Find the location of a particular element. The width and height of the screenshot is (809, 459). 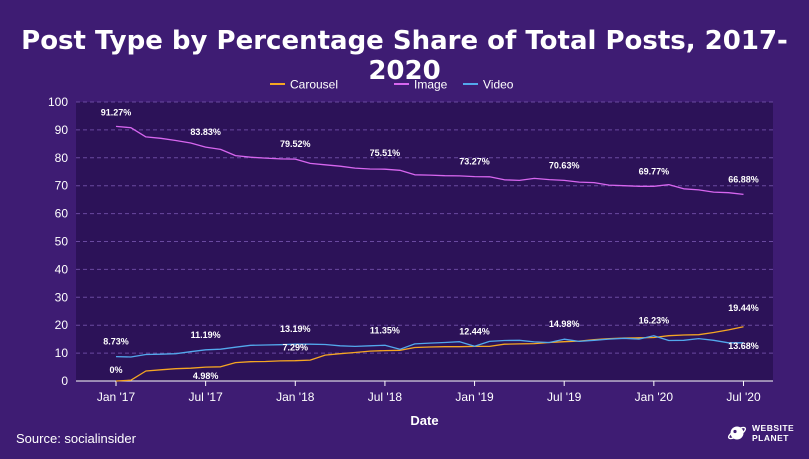

x-tick-label: Jan '20 is located at coordinates (654, 397).